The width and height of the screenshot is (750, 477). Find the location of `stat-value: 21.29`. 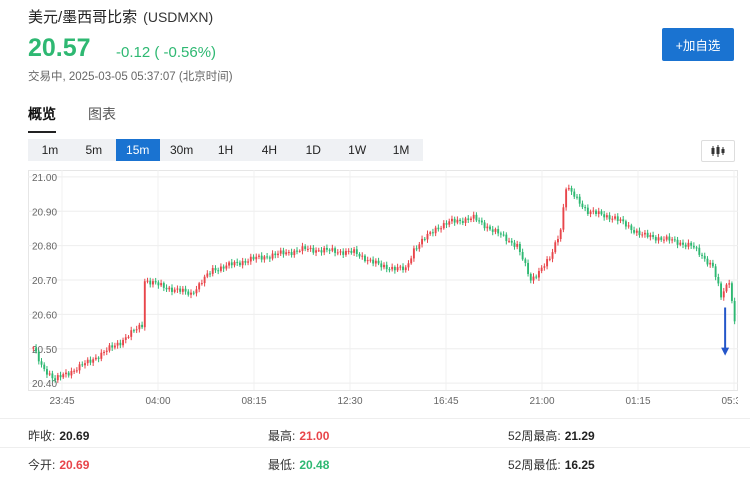

stat-value: 21.29 is located at coordinates (579, 436).